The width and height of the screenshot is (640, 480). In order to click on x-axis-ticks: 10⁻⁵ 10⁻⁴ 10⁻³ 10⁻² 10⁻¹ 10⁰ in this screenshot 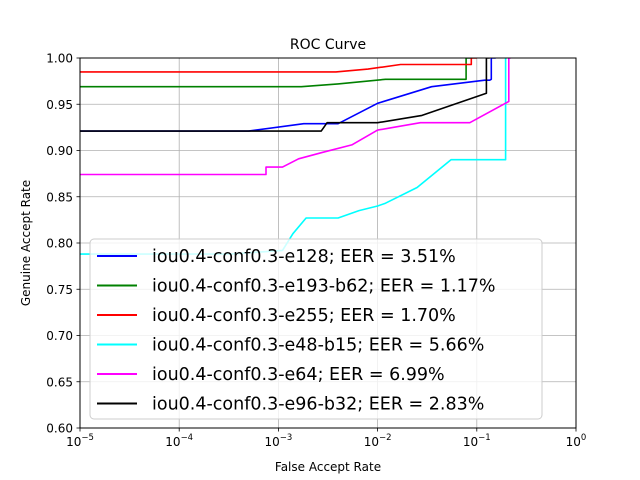, I will do `click(326, 438)`.